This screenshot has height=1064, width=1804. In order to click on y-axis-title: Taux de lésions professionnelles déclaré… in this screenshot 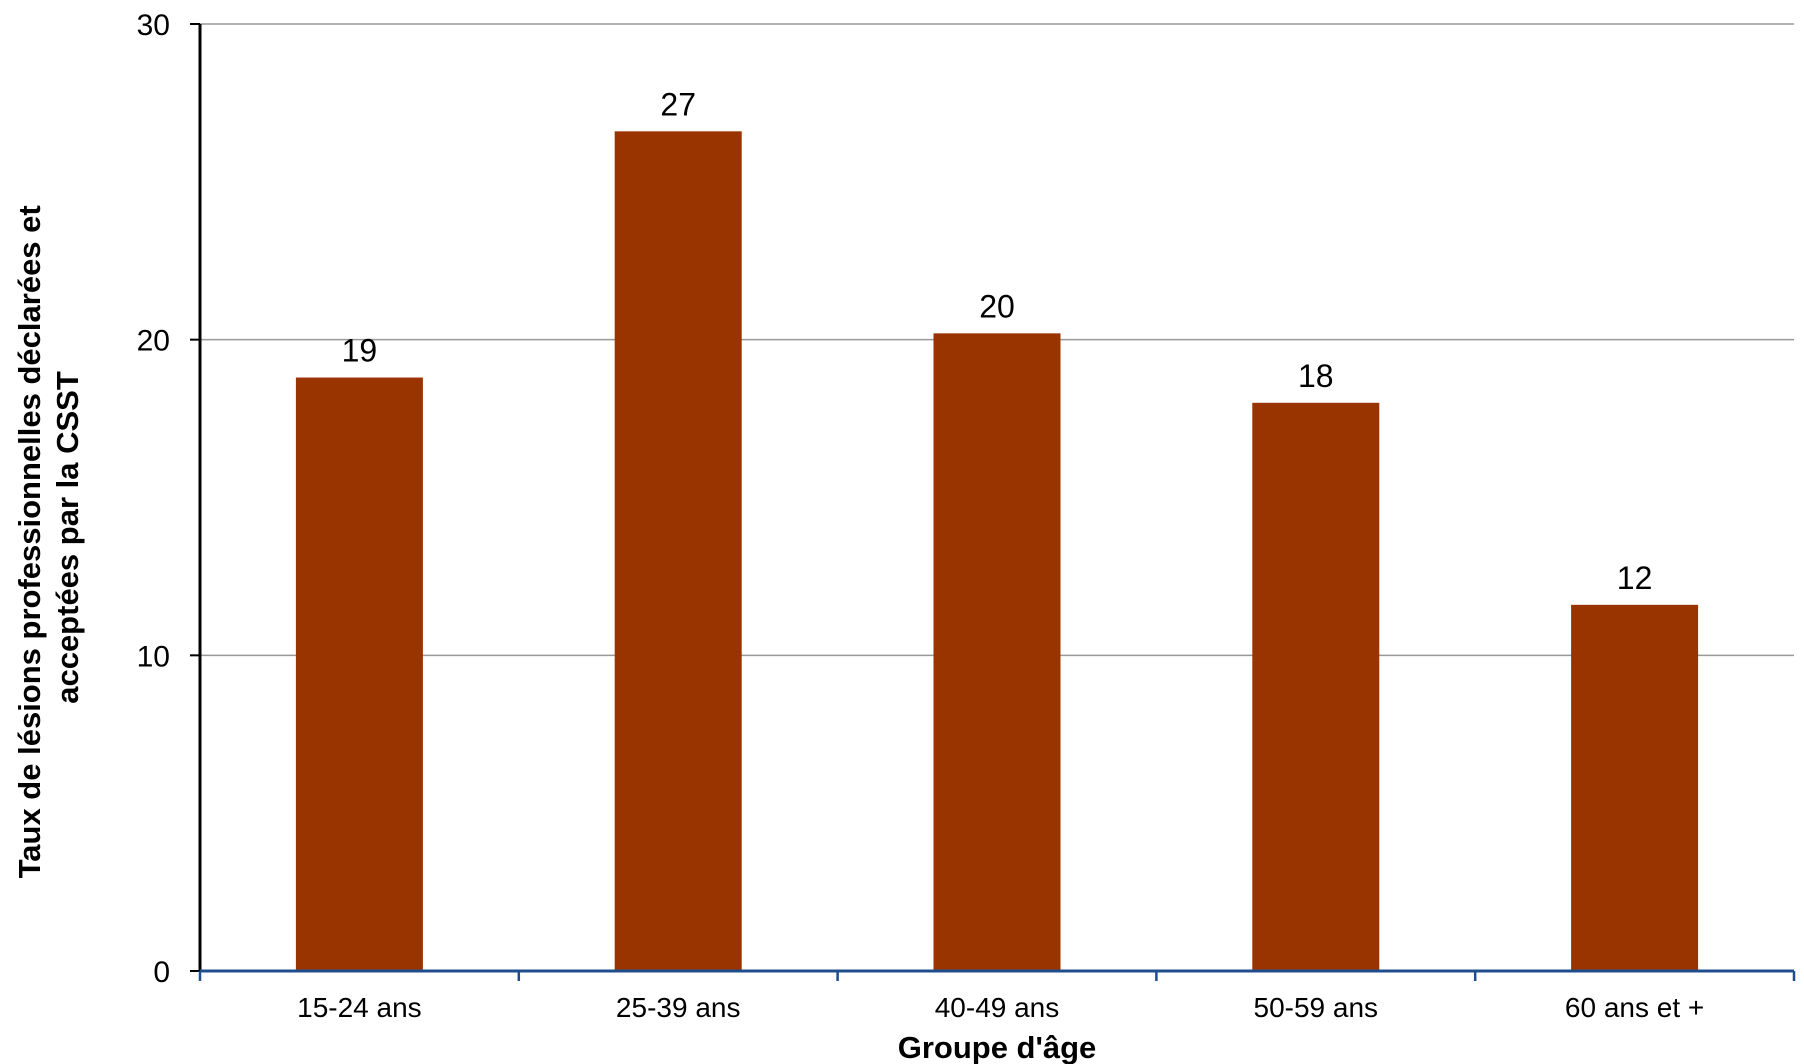, I will do `click(48, 538)`.